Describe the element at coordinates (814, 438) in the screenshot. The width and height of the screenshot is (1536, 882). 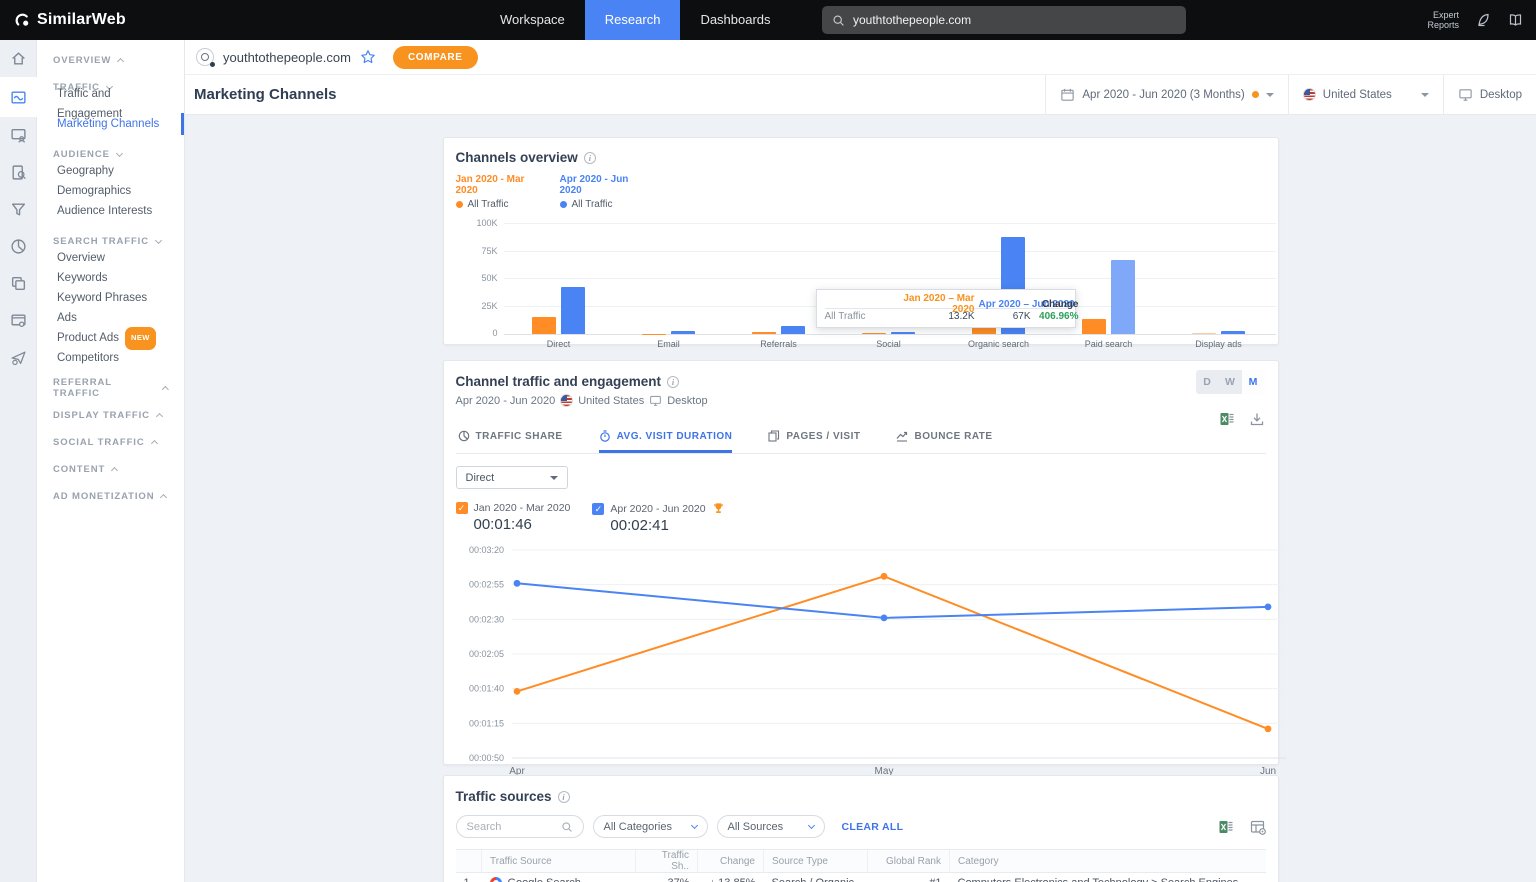
I see `tab-pages-visit: PAGES / VISIT` at that location.